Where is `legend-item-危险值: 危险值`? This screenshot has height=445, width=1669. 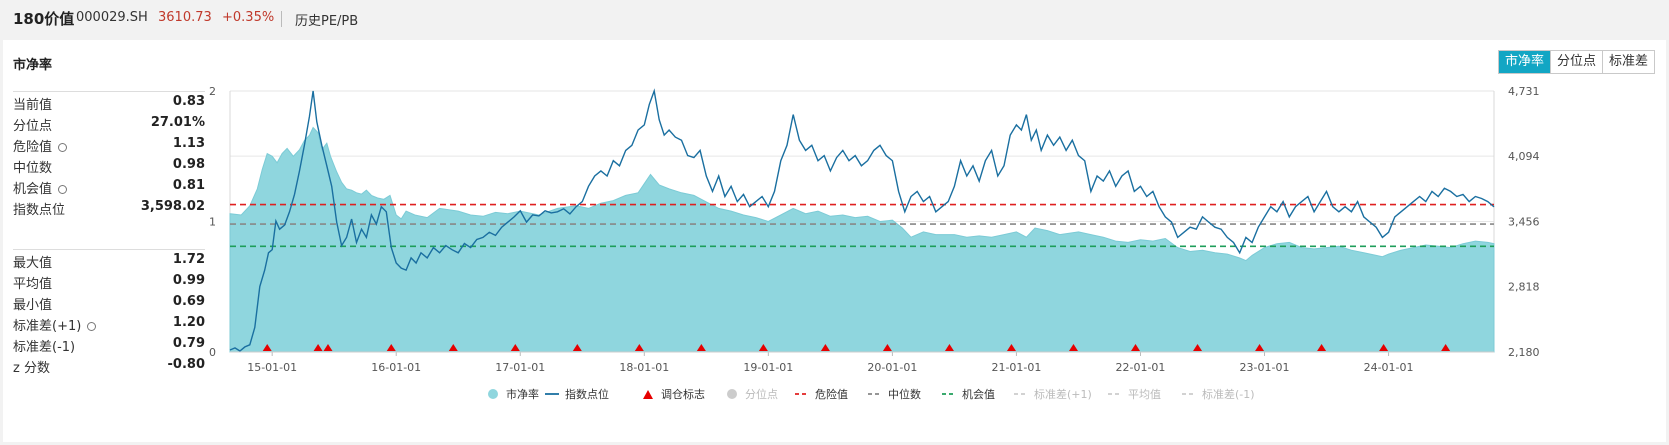 legend-item-危险值: 危险值 is located at coordinates (821, 394).